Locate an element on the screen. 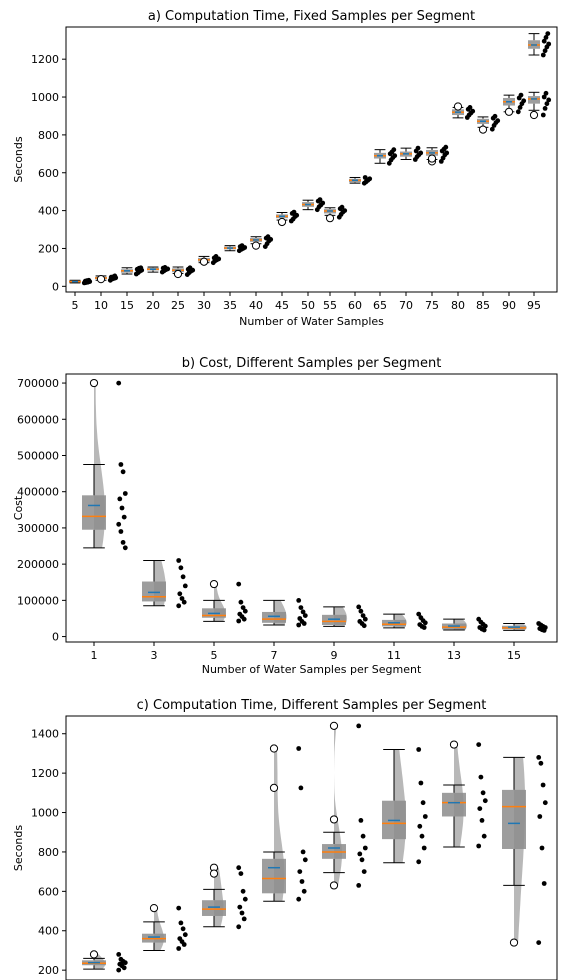 This screenshot has width=567, height=980. x-tick-label: 35 is located at coordinates (230, 305).